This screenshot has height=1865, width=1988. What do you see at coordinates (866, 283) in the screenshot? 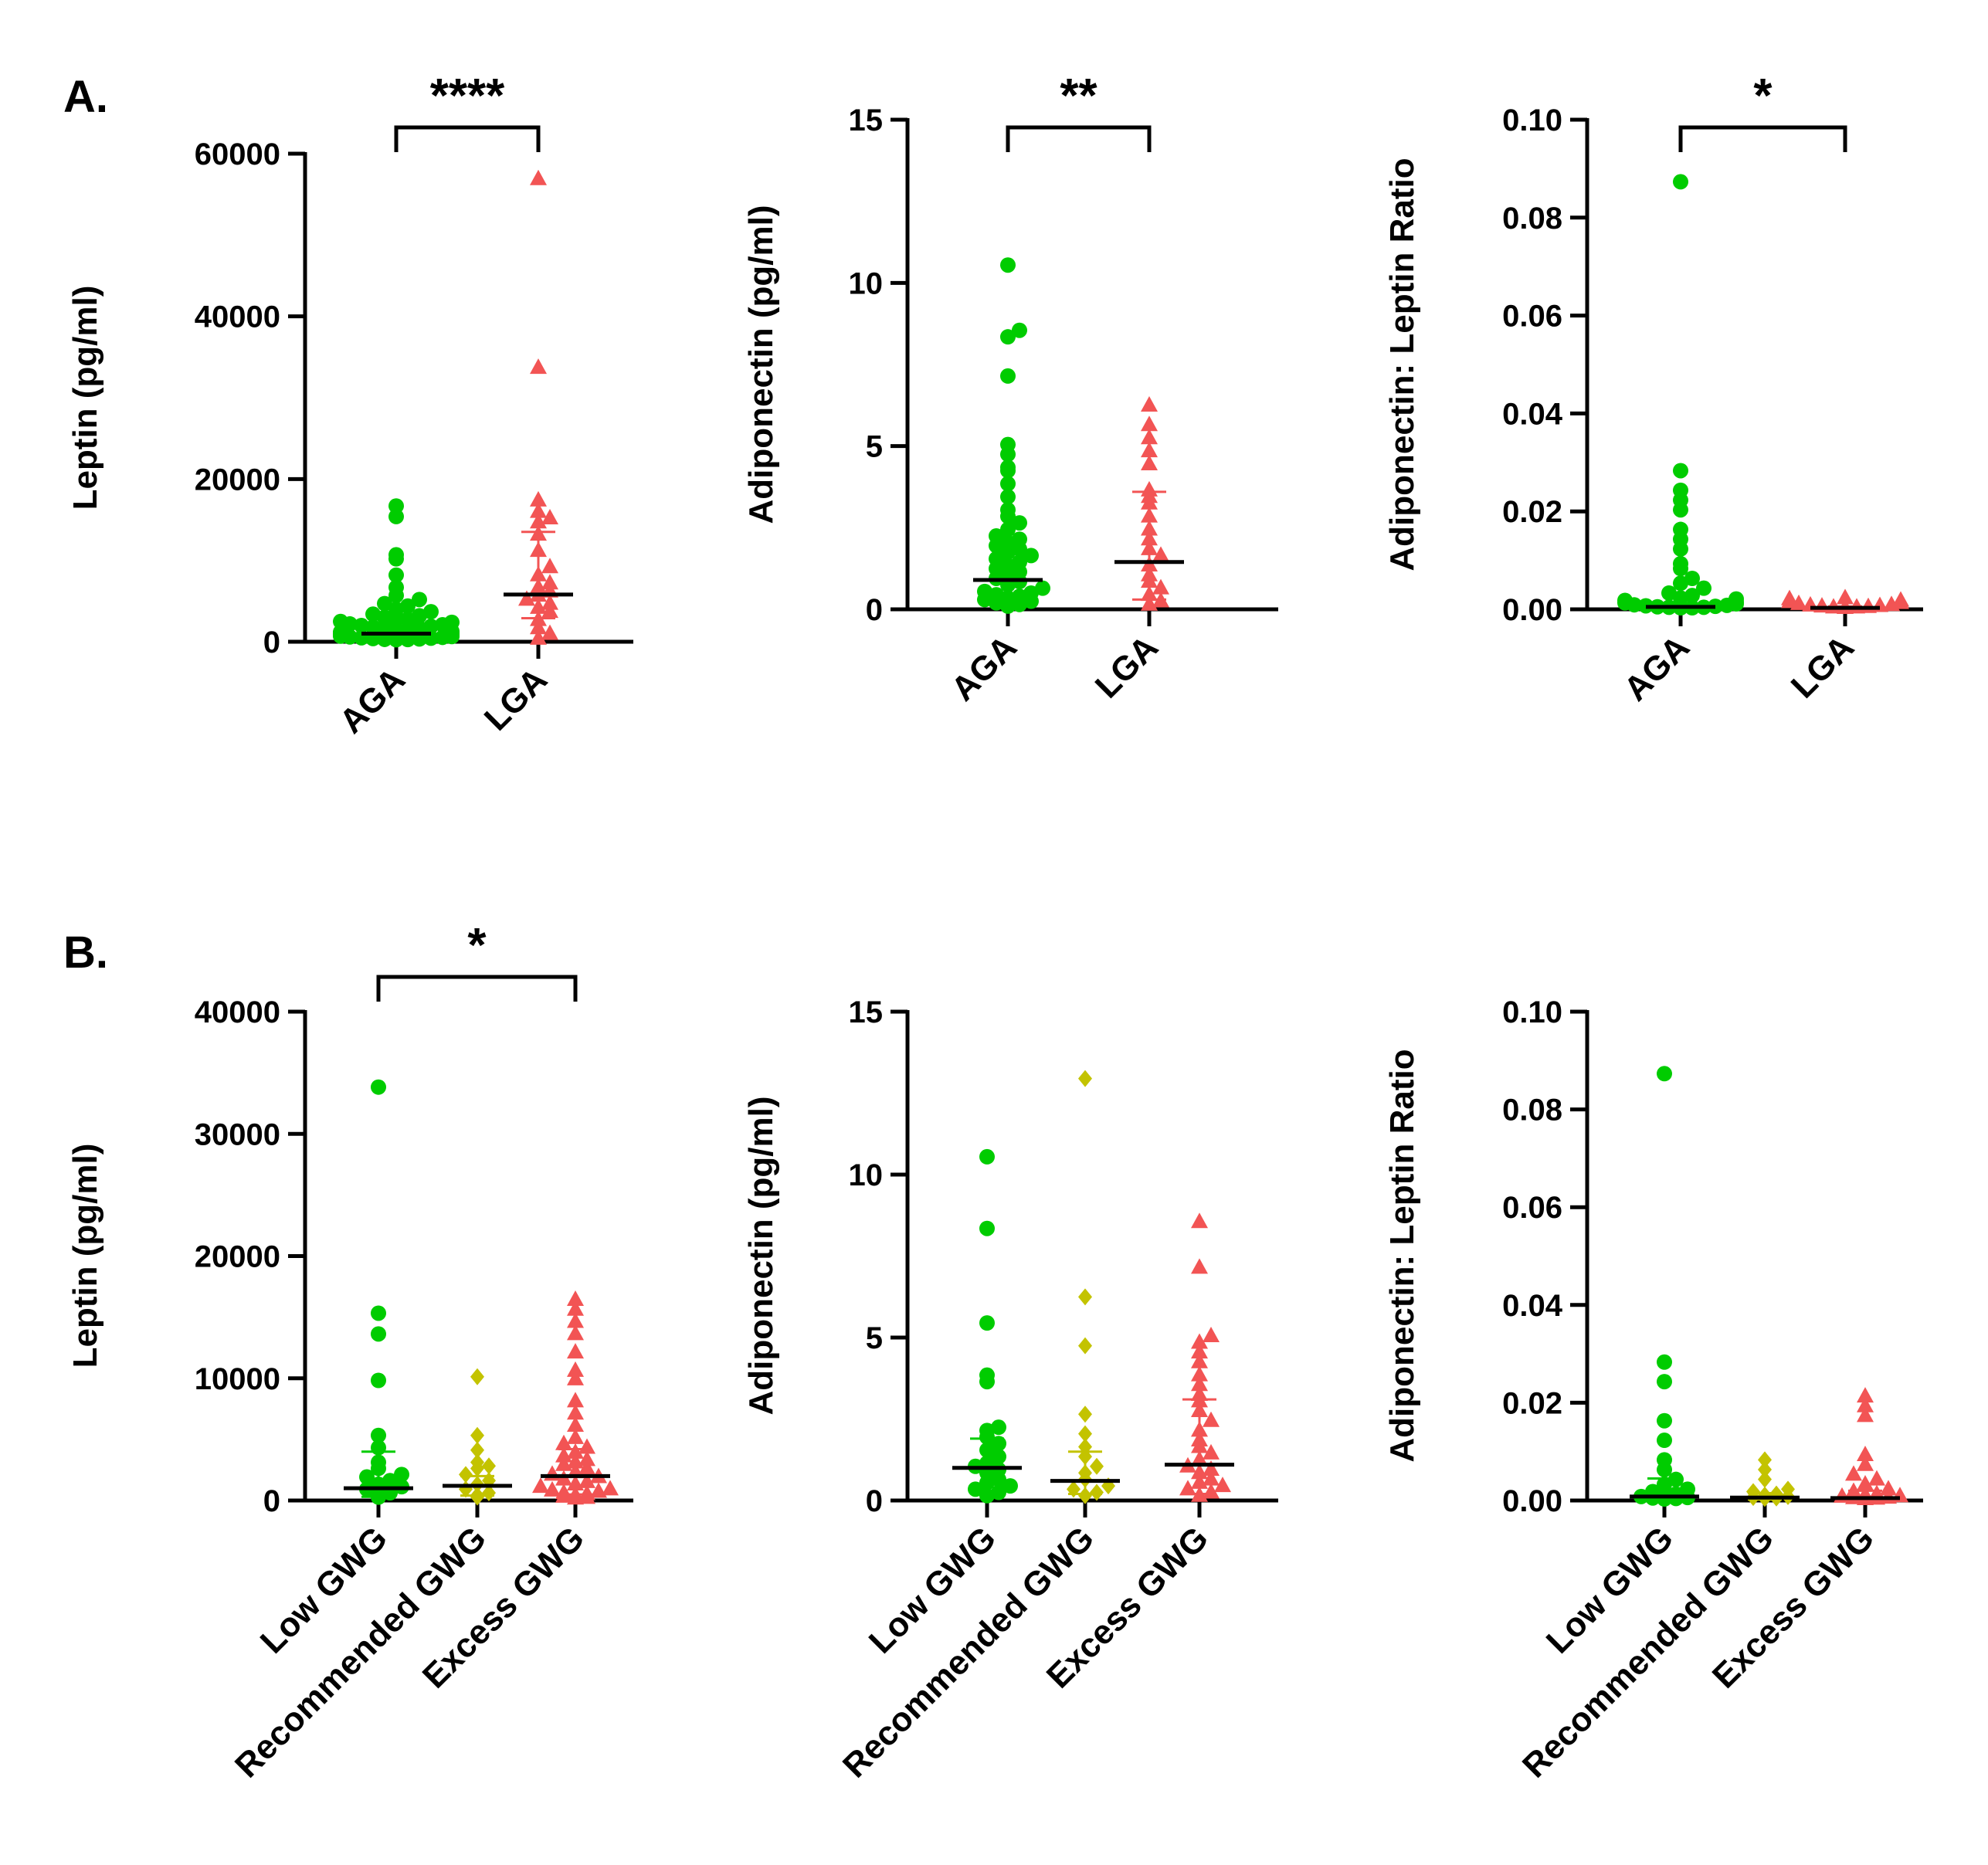
I see `y-tick-label: 10` at bounding box center [866, 283].